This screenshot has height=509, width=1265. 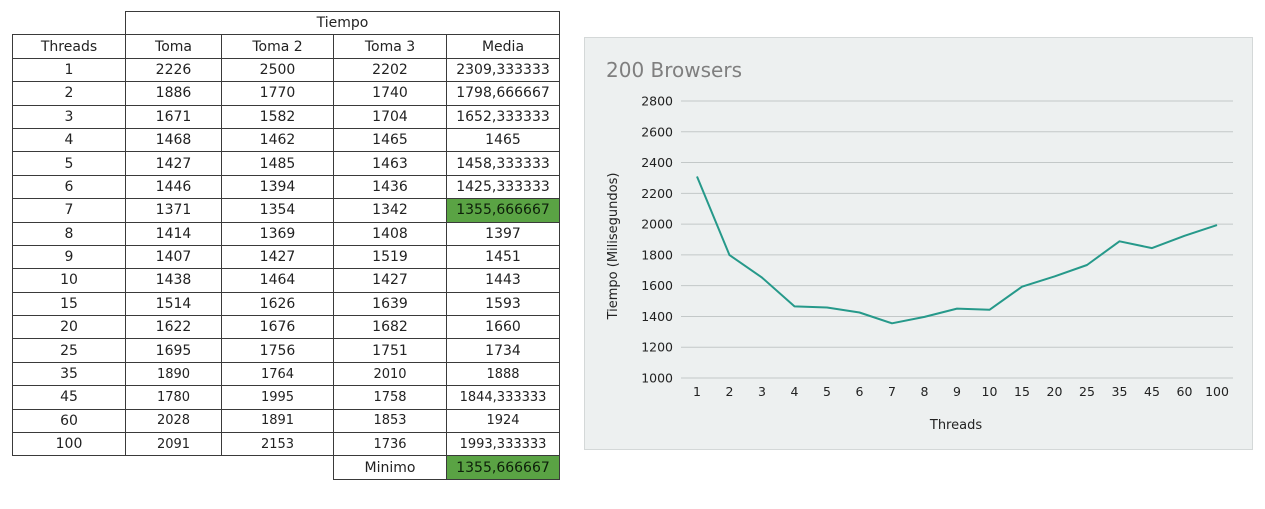 I want to click on y-tick-label: 1400, so click(x=657, y=316).